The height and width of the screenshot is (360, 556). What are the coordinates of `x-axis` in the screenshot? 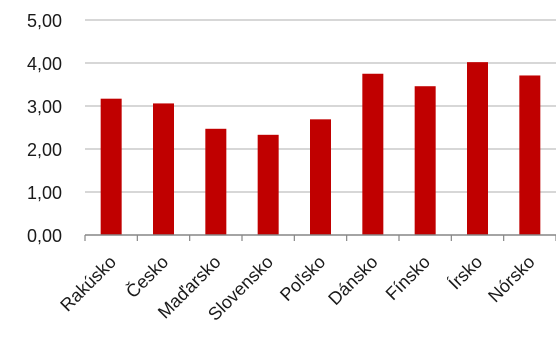 It's located at (320, 237).